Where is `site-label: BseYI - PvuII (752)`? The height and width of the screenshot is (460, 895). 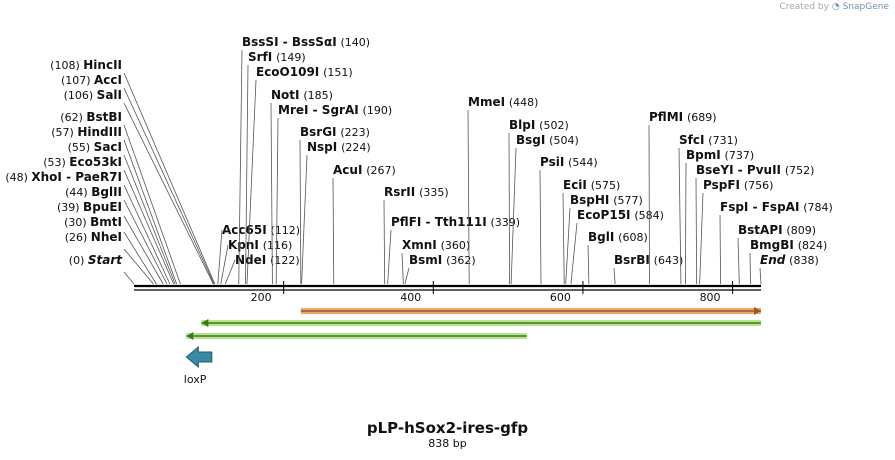 site-label: BseYI - PvuII (752) is located at coordinates (755, 170).